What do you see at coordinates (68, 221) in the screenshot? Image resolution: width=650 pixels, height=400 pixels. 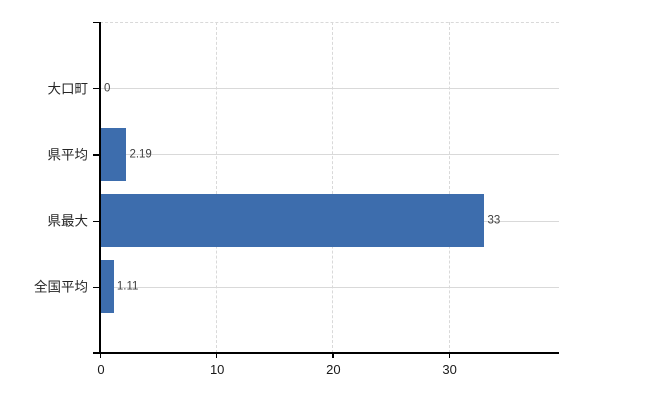 I see `category-label: 県最大` at bounding box center [68, 221].